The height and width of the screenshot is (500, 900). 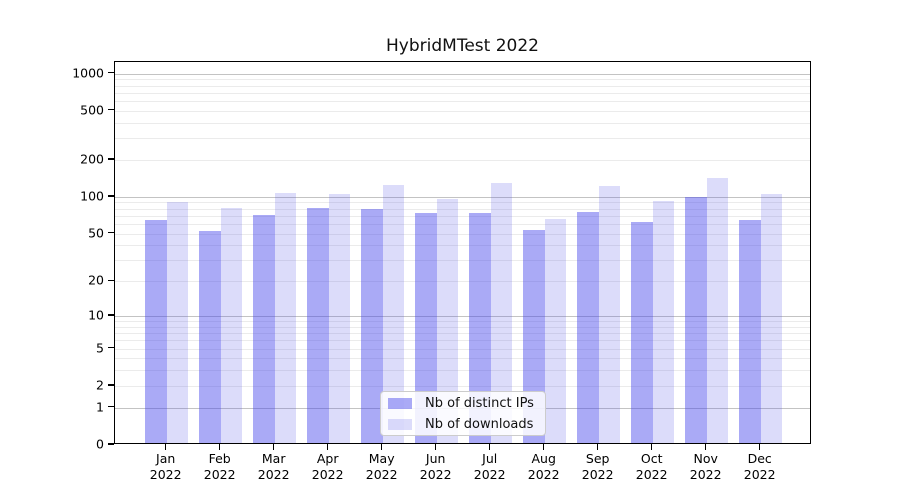 What do you see at coordinates (759, 466) in the screenshot?
I see `x-tick-label: Dec 2022` at bounding box center [759, 466].